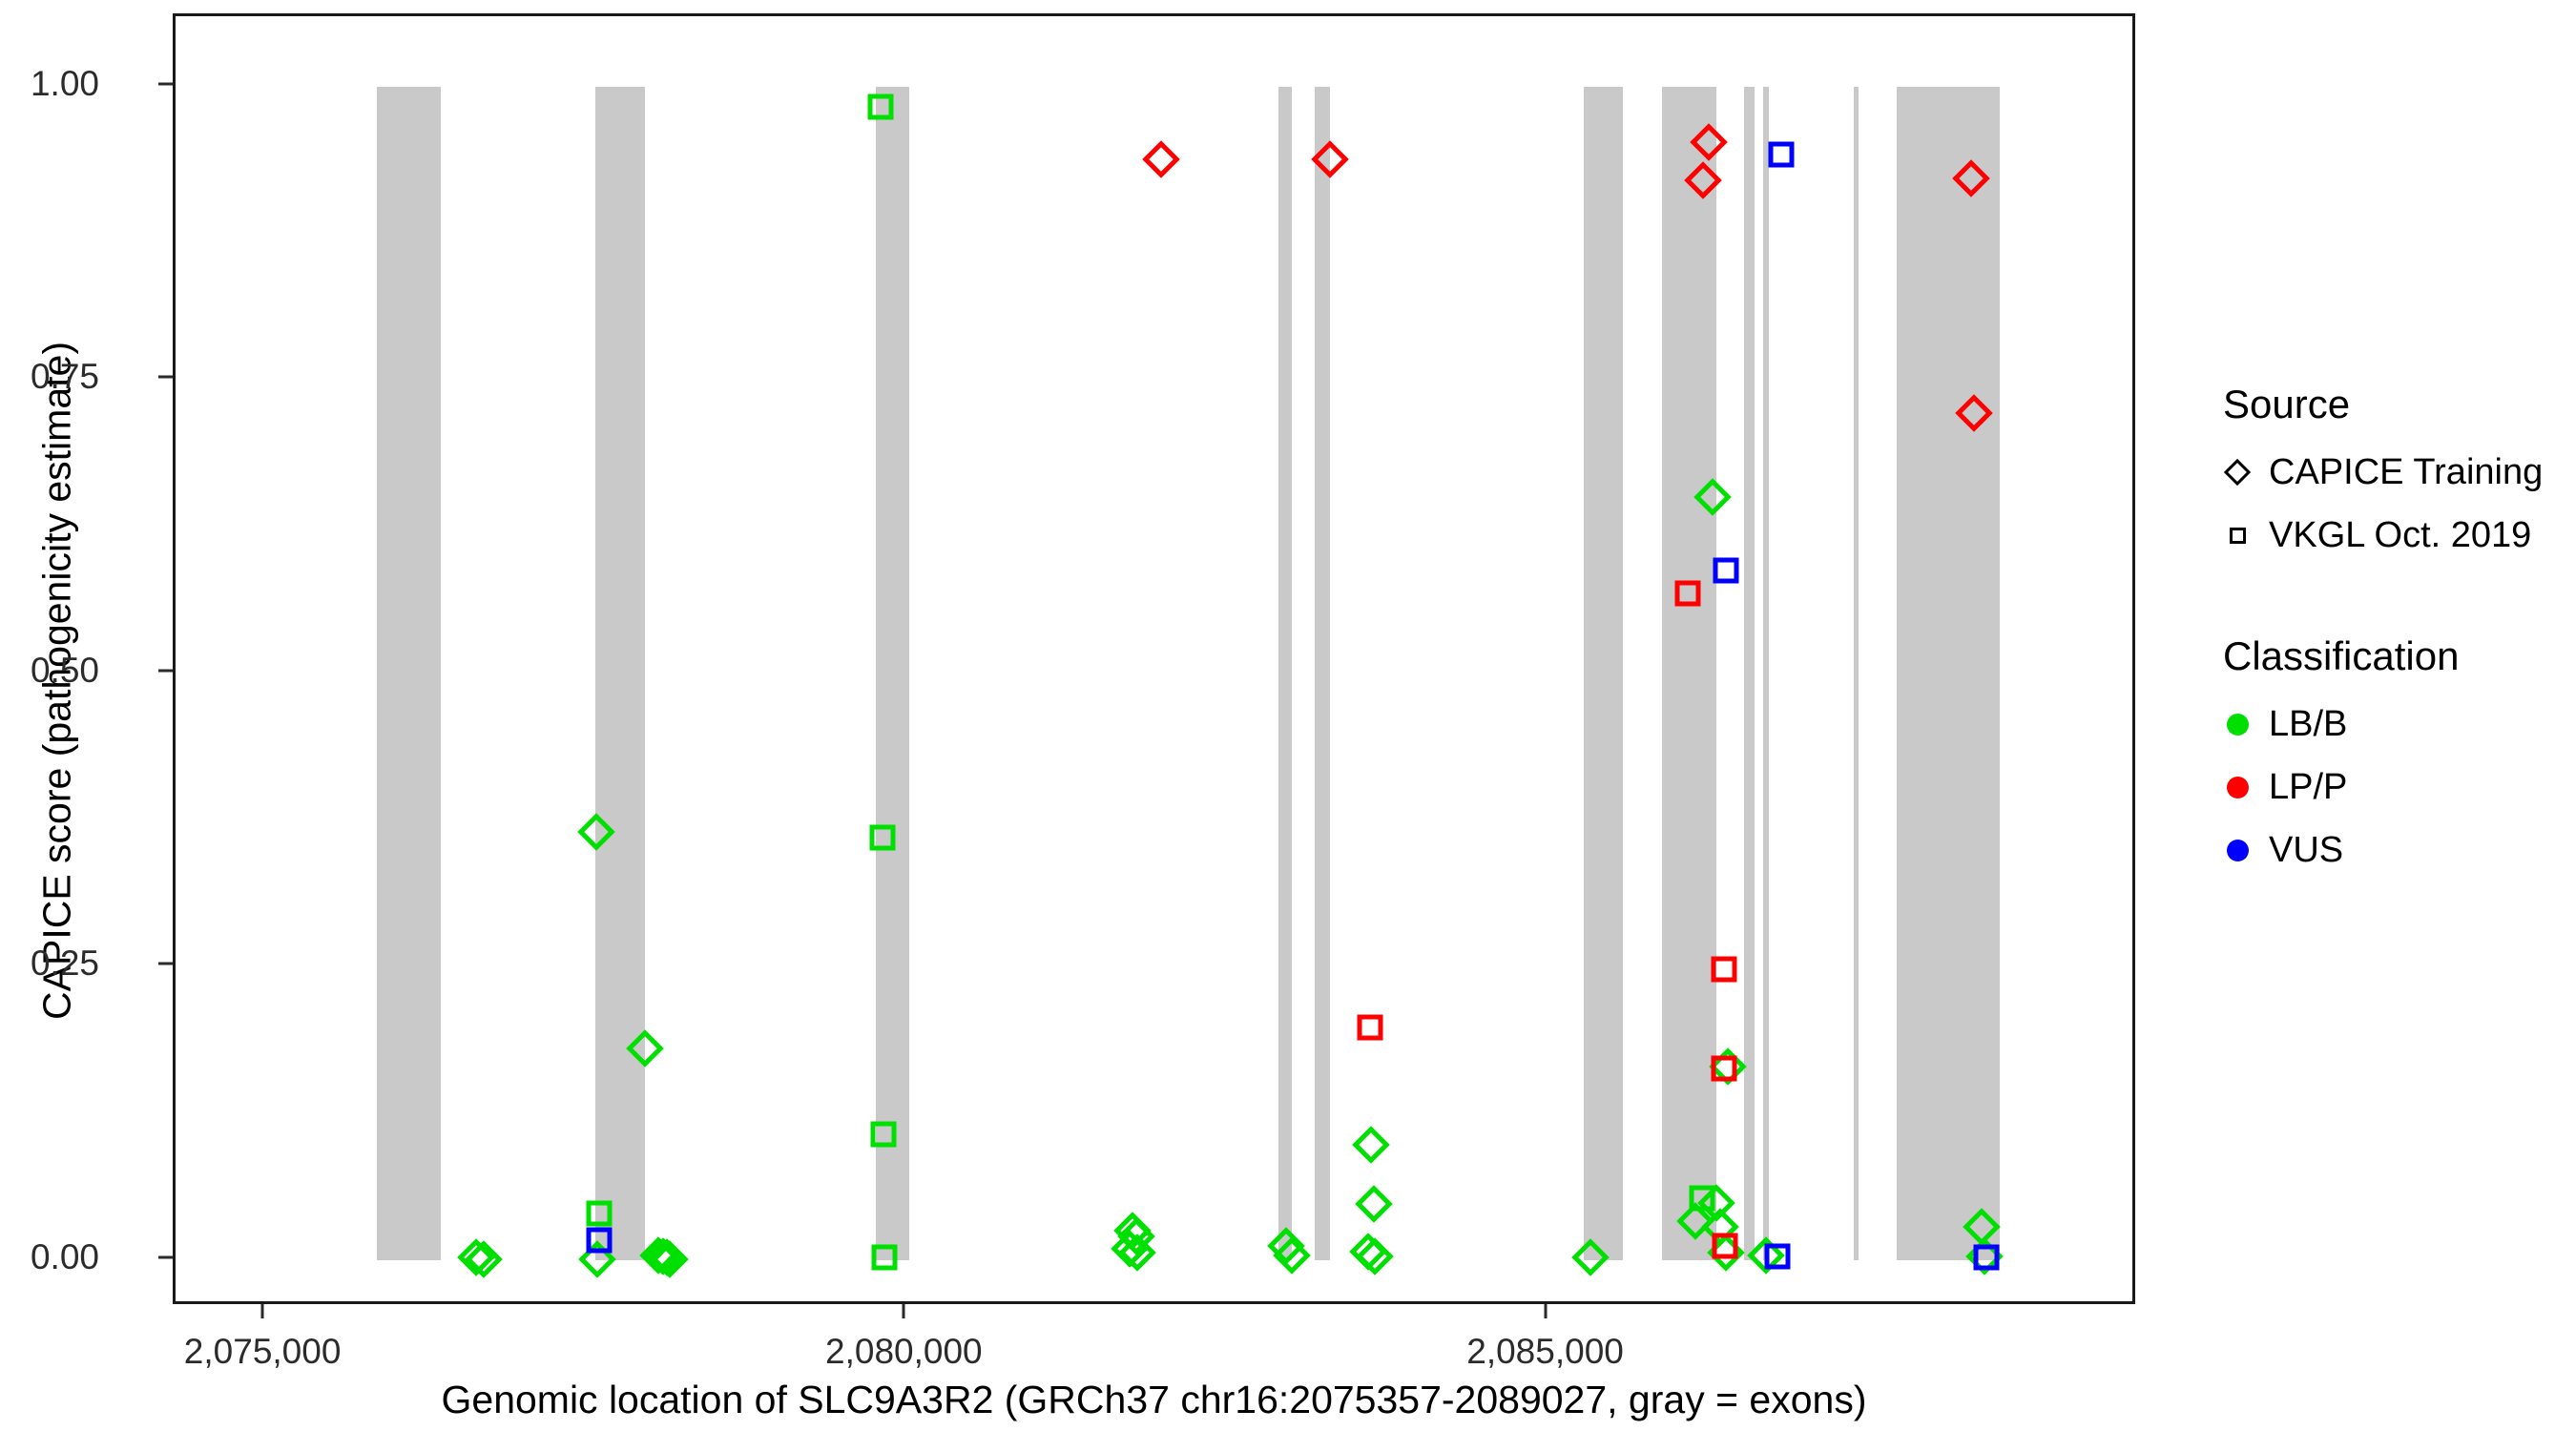 The image size is (2576, 1431). I want to click on legend-item-vkgl: VKGL Oct. 2019, so click(2382, 535).